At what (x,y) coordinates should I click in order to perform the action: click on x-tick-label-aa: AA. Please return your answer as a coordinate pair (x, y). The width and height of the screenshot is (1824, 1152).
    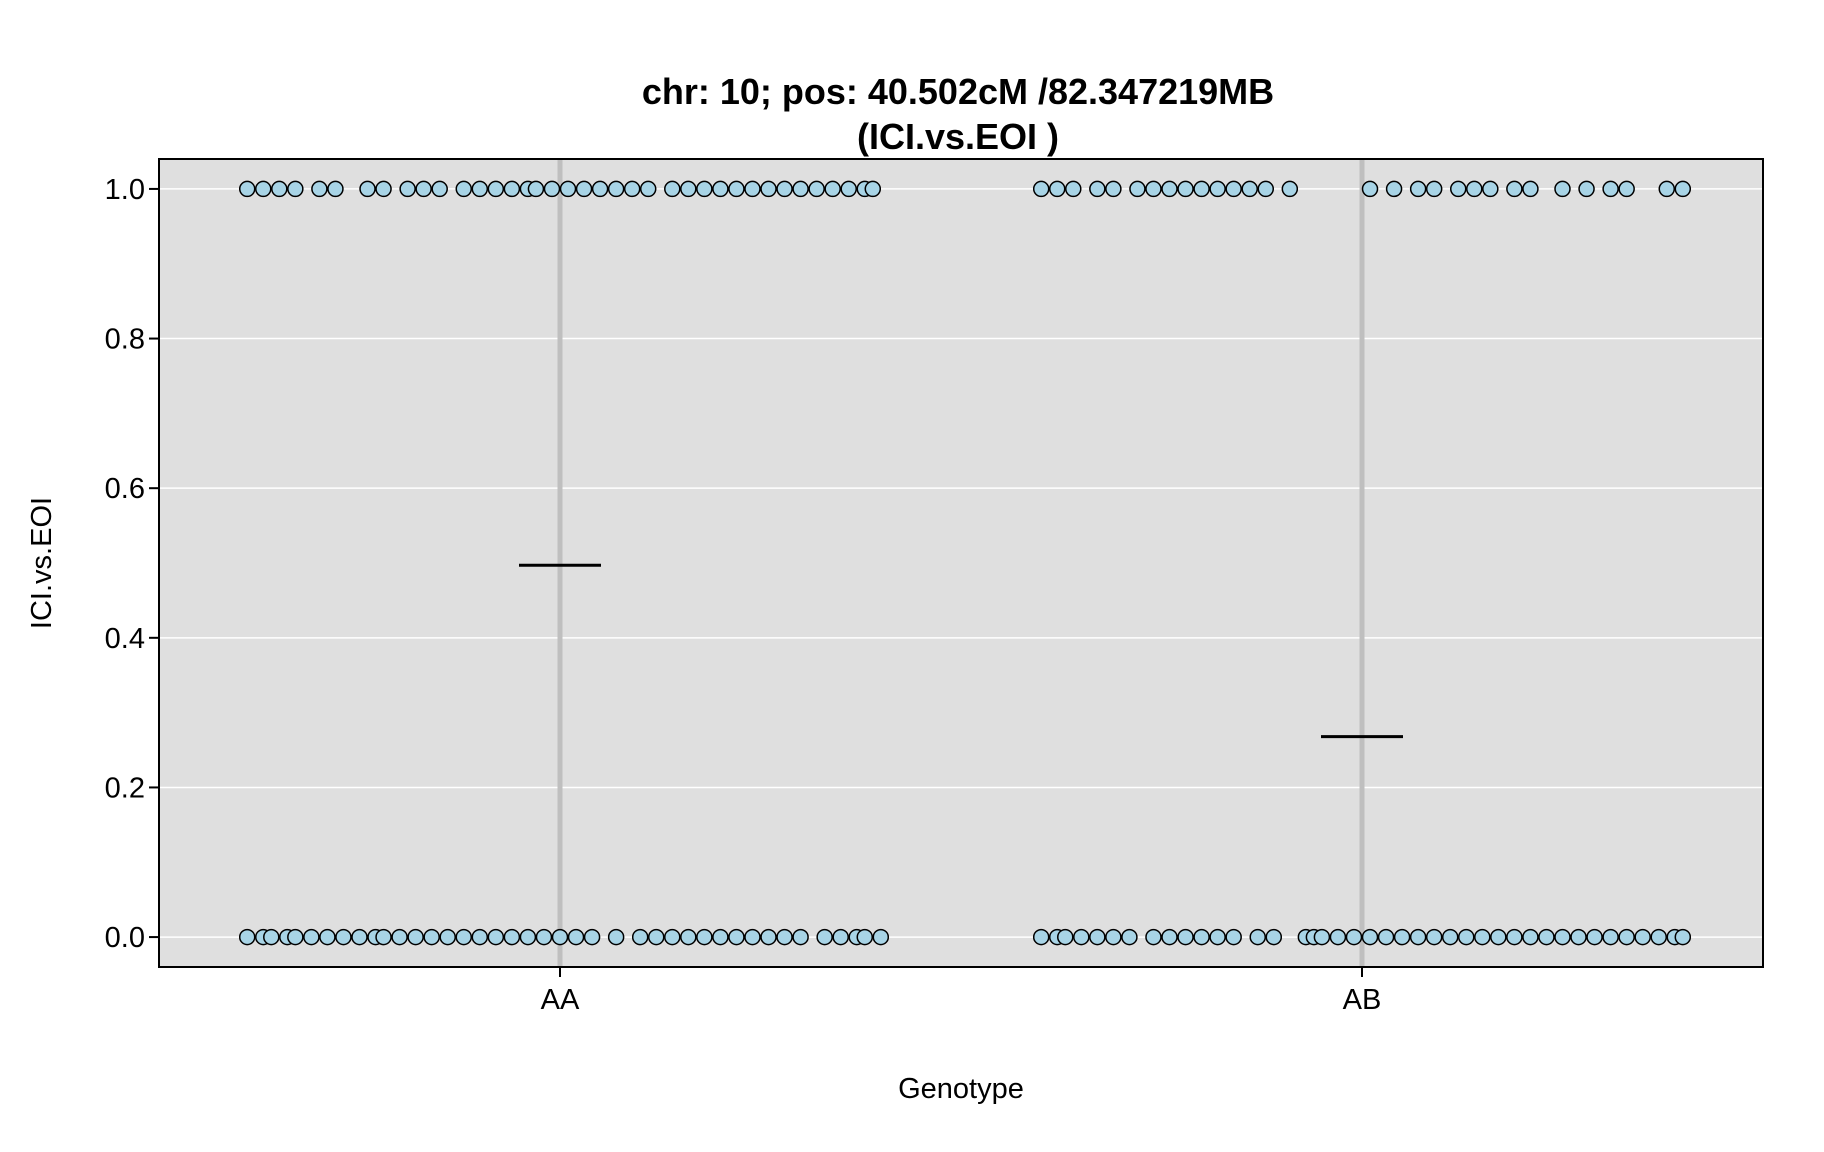
    Looking at the image, I should click on (560, 1000).